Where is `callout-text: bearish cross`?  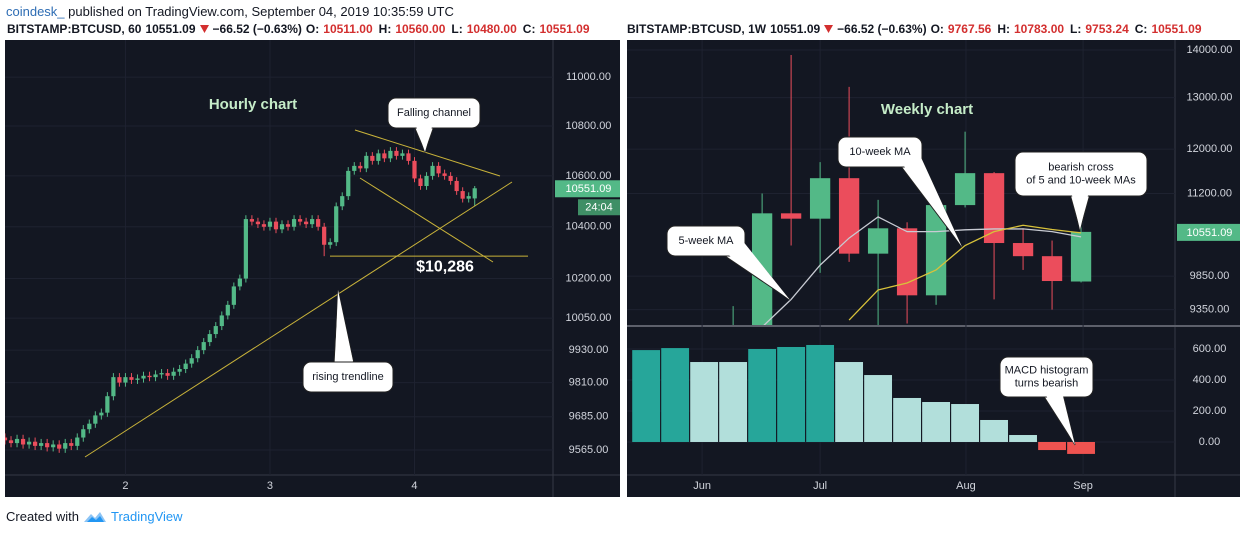
callout-text: bearish cross is located at coordinates (1081, 167).